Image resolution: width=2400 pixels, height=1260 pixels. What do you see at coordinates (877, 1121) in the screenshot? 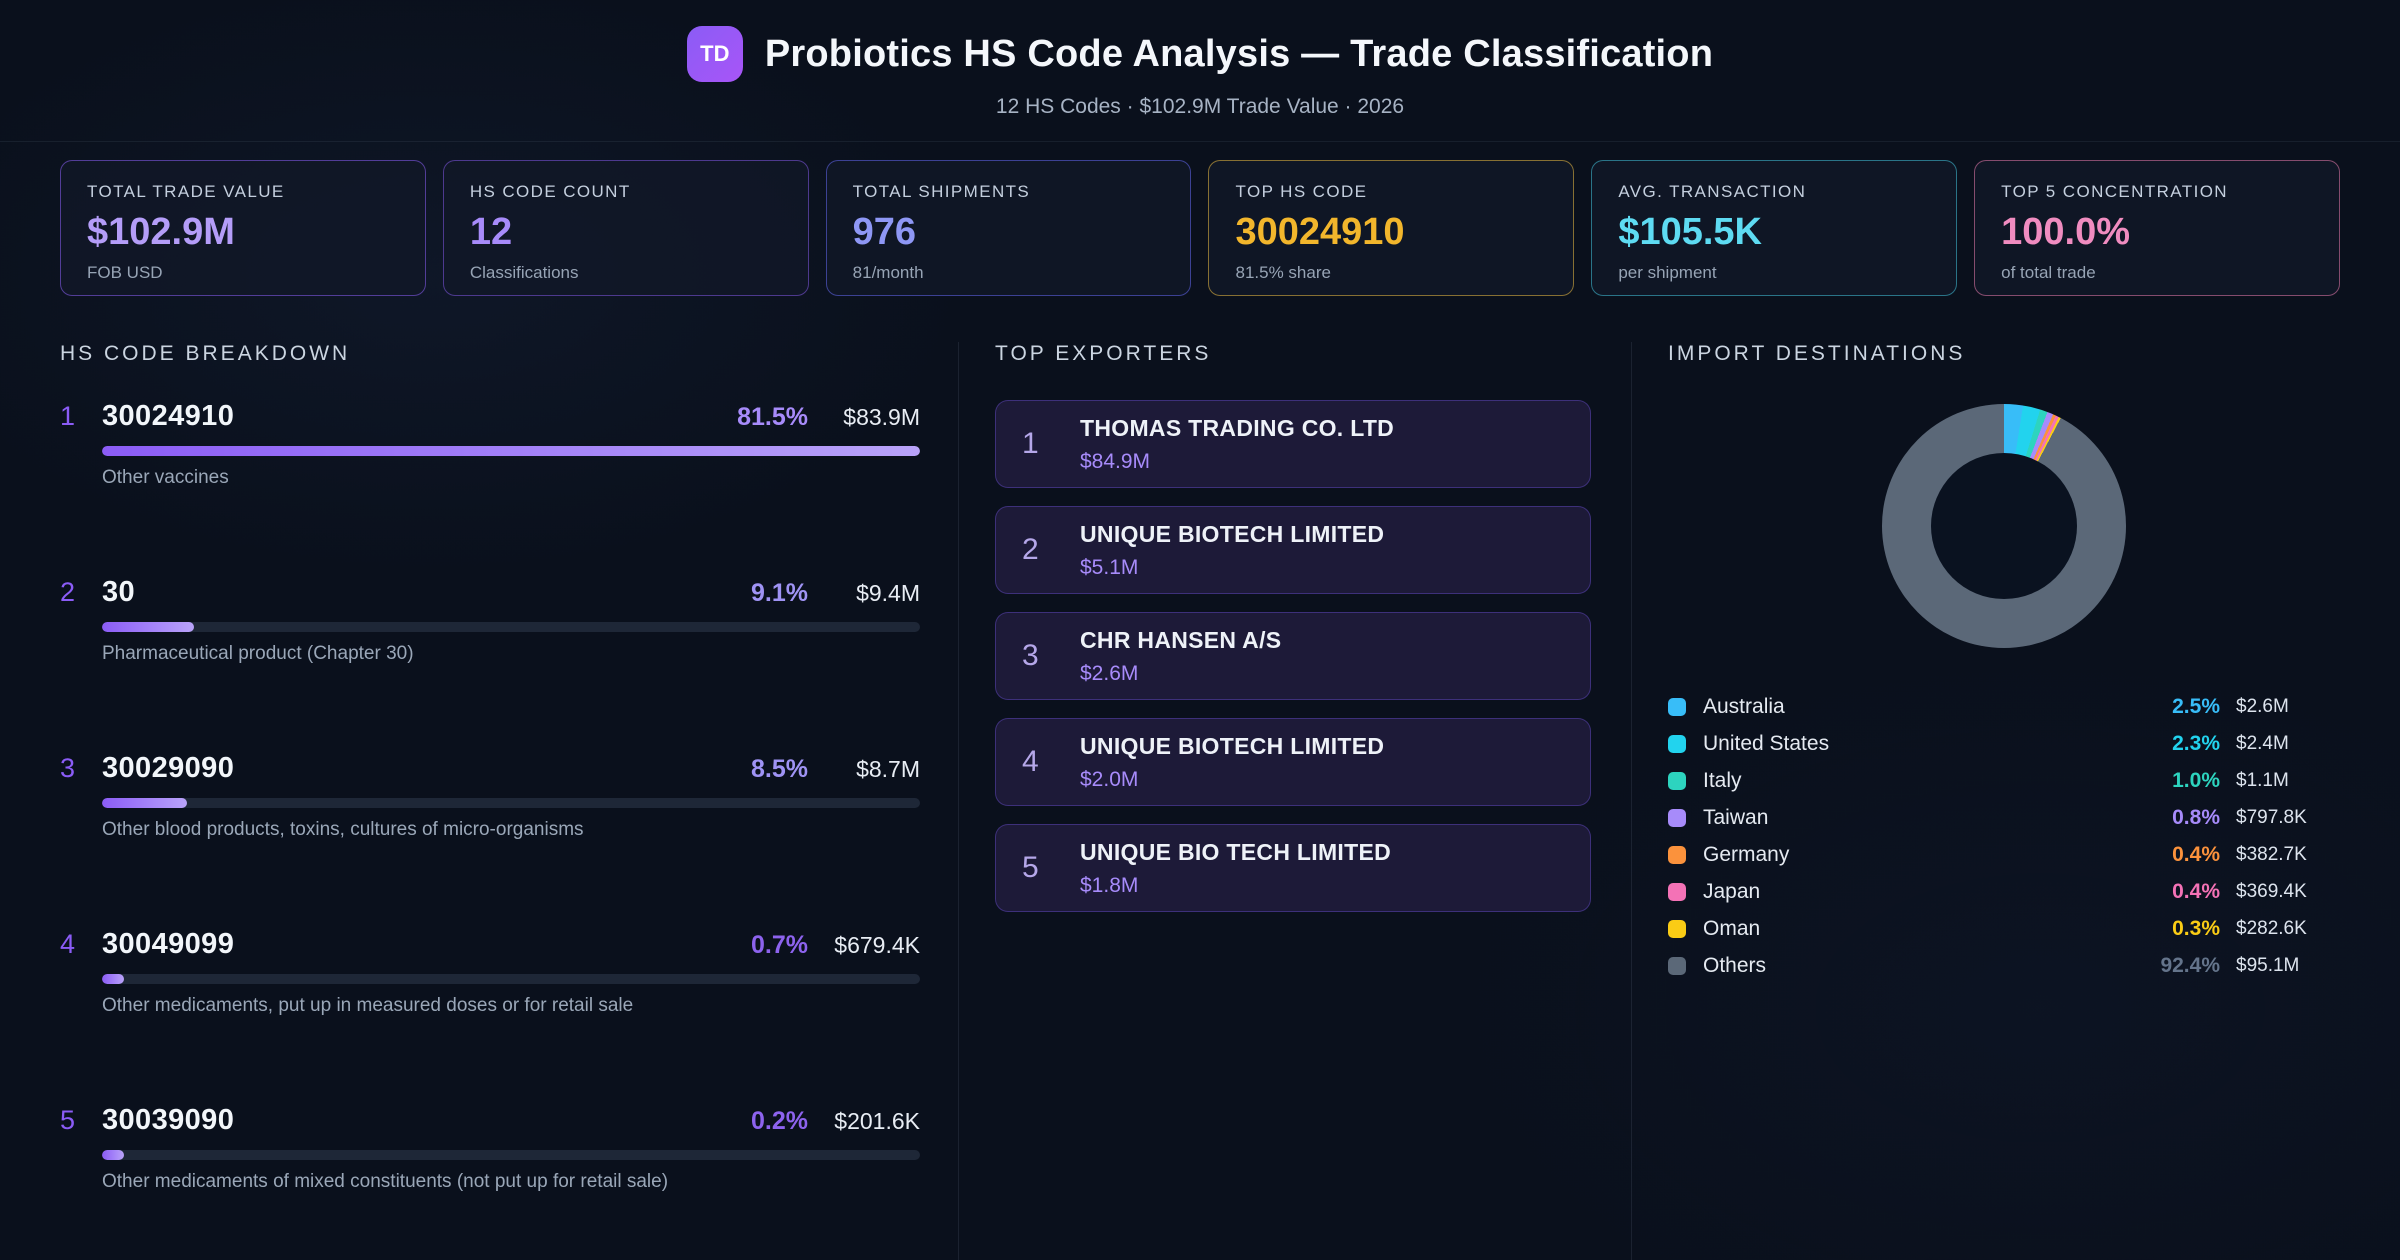
I see `trade-value: $201.6K` at bounding box center [877, 1121].